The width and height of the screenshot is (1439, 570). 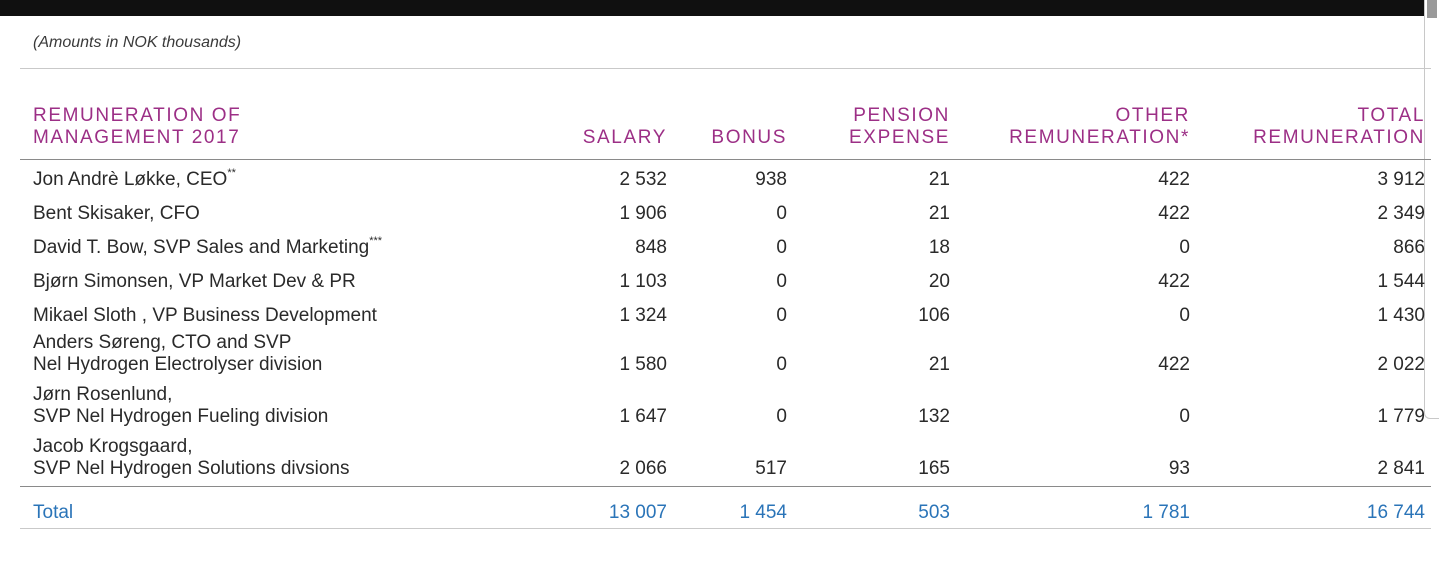 What do you see at coordinates (934, 468) in the screenshot?
I see `pension-cell: 165` at bounding box center [934, 468].